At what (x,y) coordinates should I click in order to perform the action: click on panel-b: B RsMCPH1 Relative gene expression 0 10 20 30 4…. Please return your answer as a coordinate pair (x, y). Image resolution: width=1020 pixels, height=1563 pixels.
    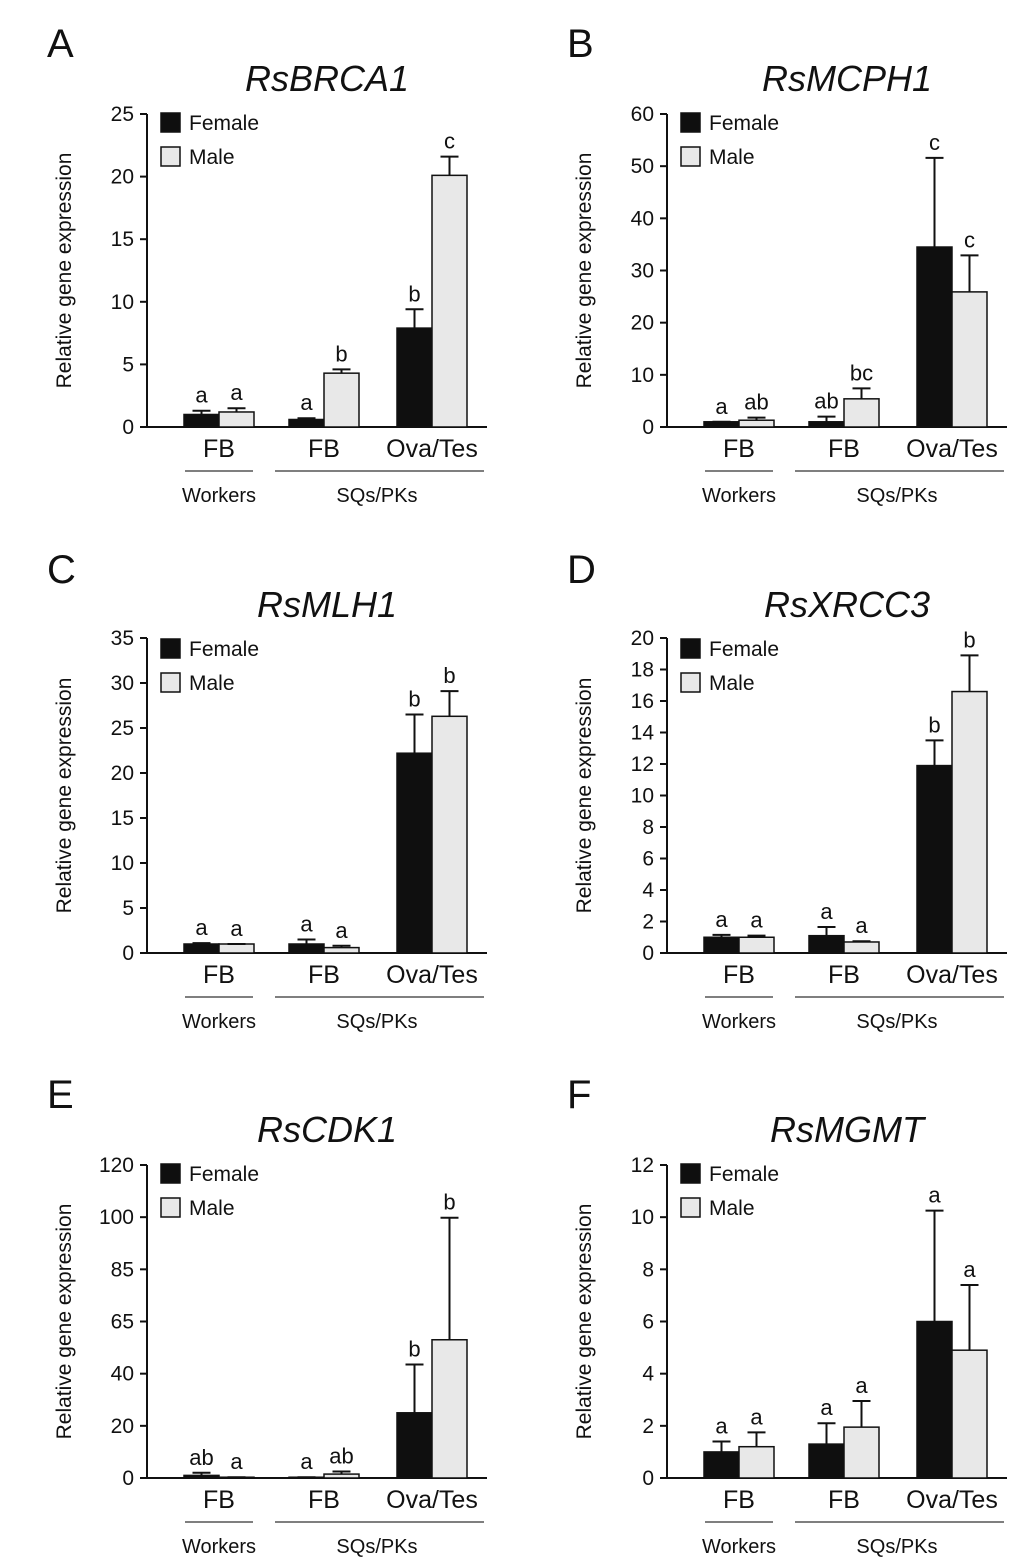
    Looking at the image, I should click on (787, 264).